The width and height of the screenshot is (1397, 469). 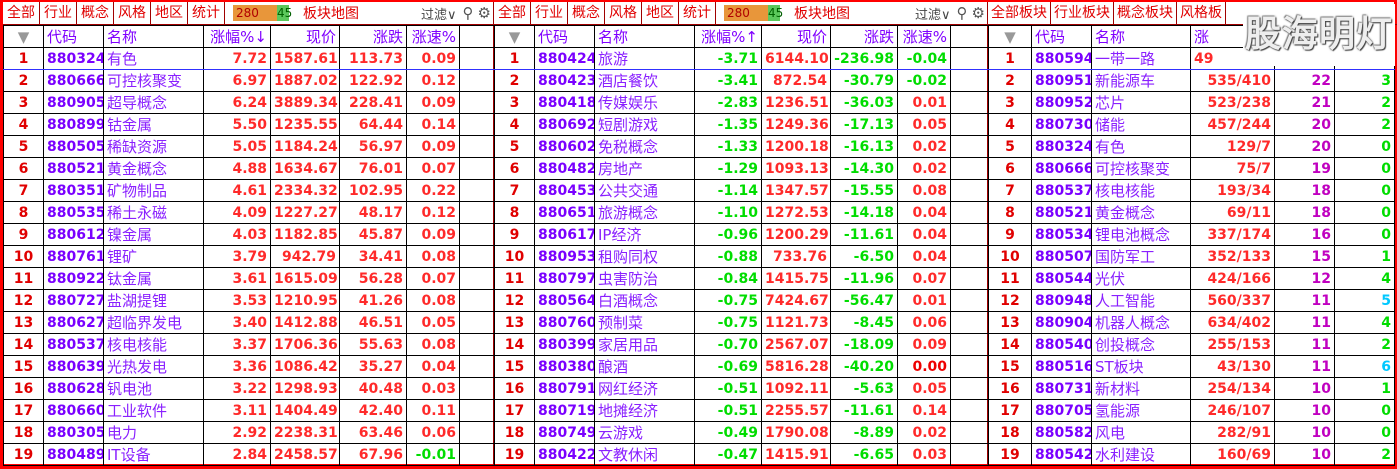 I want to click on table-row: 14 880537 核电核能 3.37 1706.36 55.63 0.08, so click(x=249, y=344).